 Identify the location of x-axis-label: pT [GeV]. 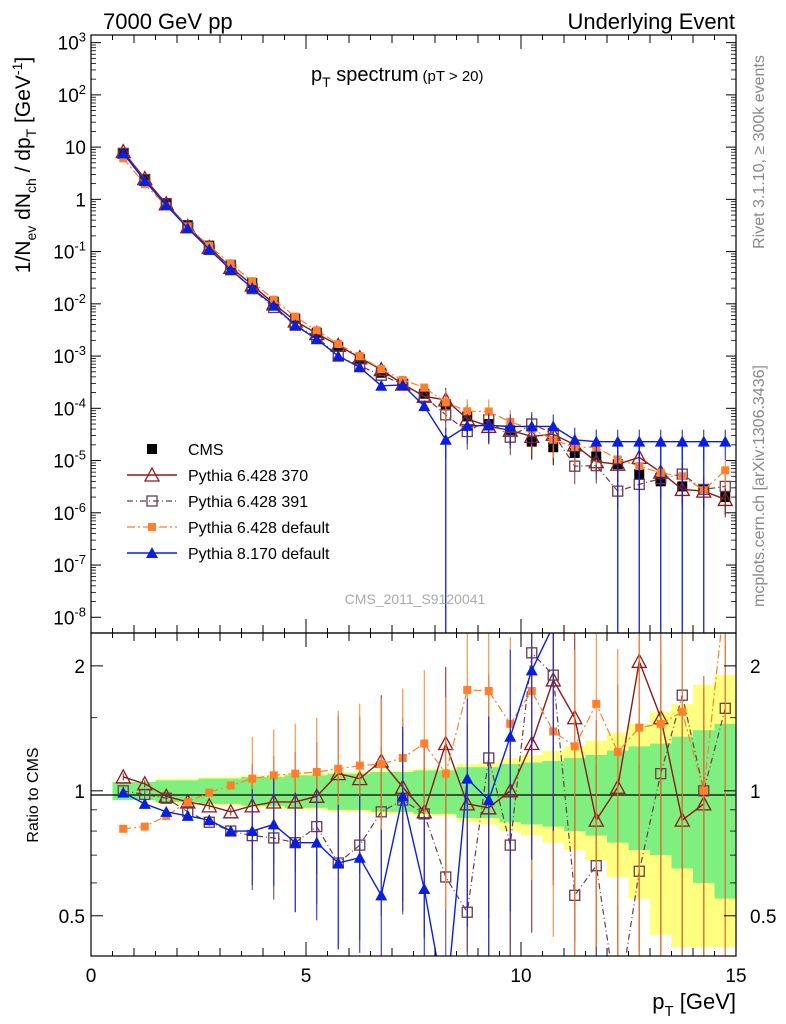
(694, 1004).